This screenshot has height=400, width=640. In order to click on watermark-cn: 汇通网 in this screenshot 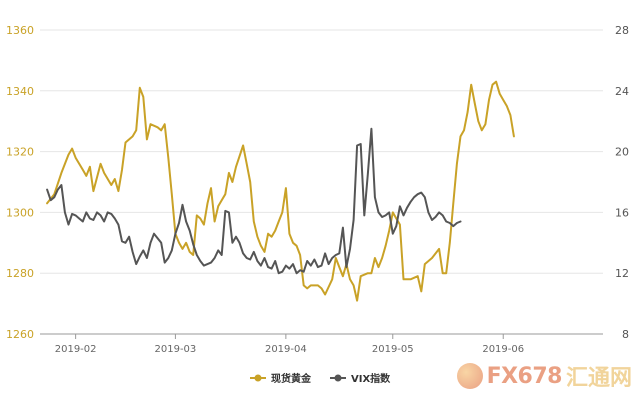, I will do `click(598, 378)`.